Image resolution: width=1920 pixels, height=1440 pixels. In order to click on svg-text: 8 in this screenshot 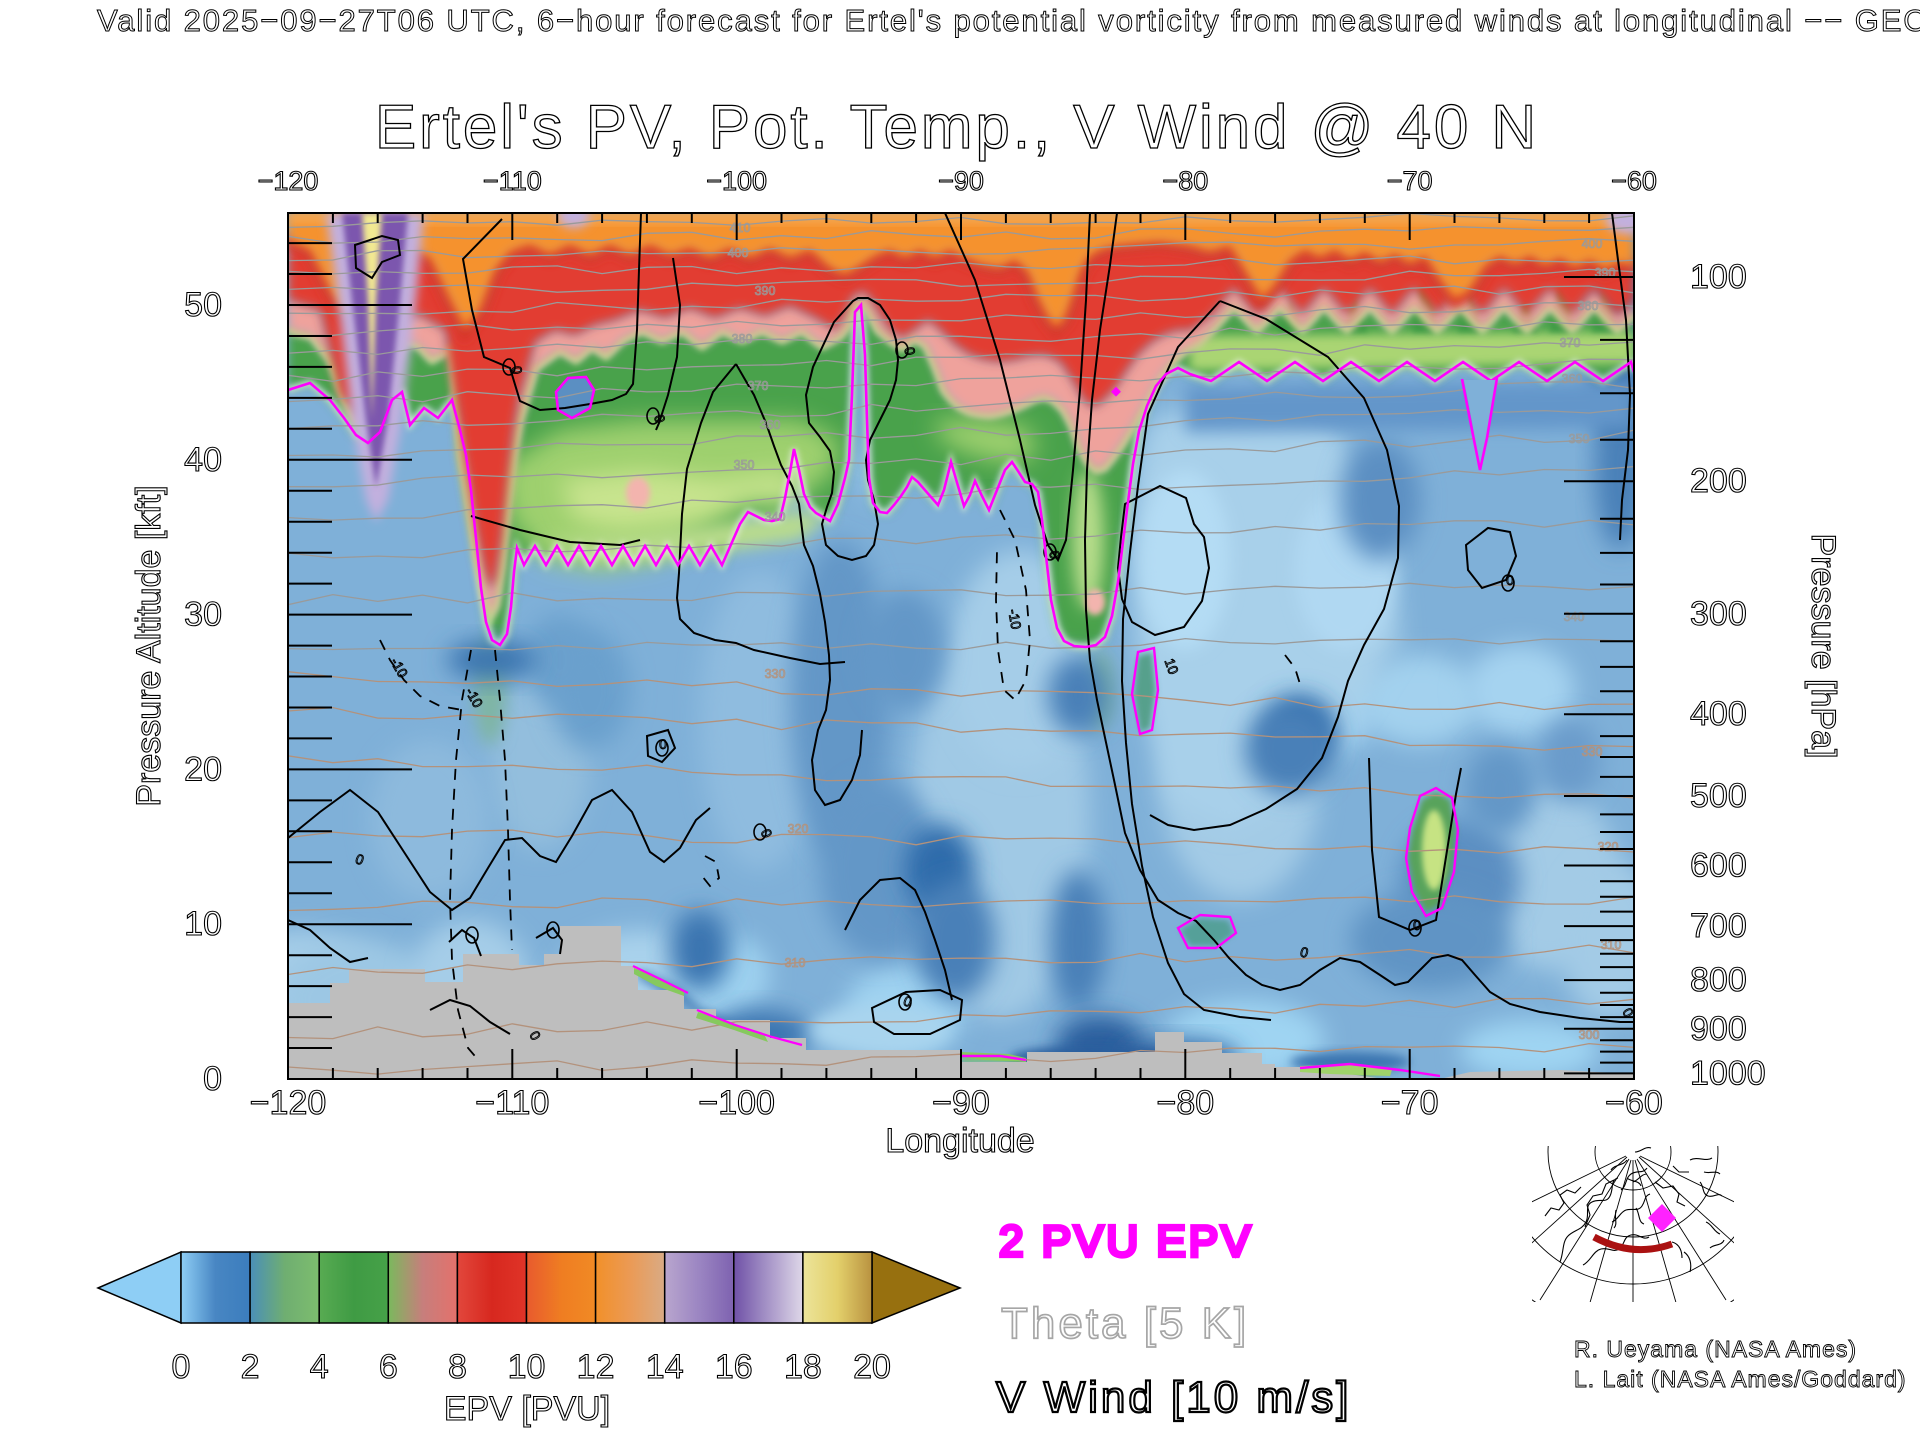, I will do `click(457, 1367)`.